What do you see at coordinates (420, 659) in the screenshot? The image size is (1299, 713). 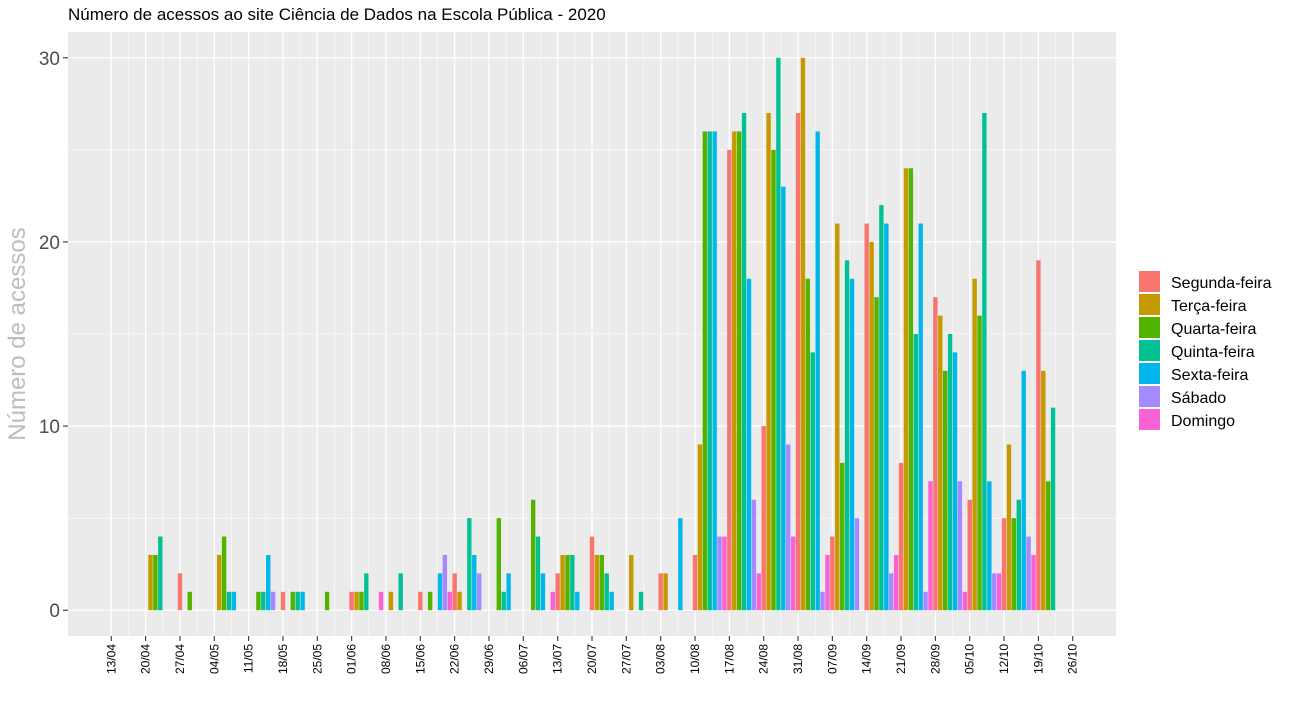 I see `x-tick-label: 15/06` at bounding box center [420, 659].